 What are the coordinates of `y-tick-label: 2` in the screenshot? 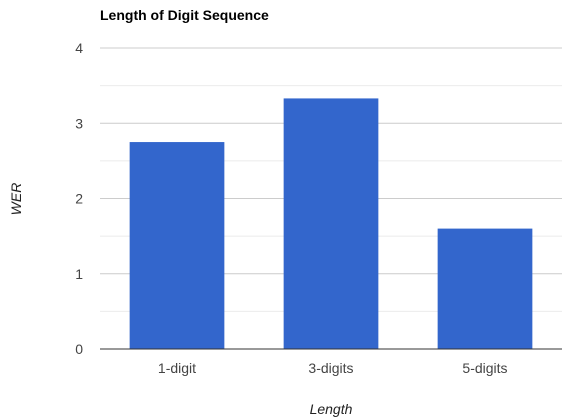 It's located at (79, 199).